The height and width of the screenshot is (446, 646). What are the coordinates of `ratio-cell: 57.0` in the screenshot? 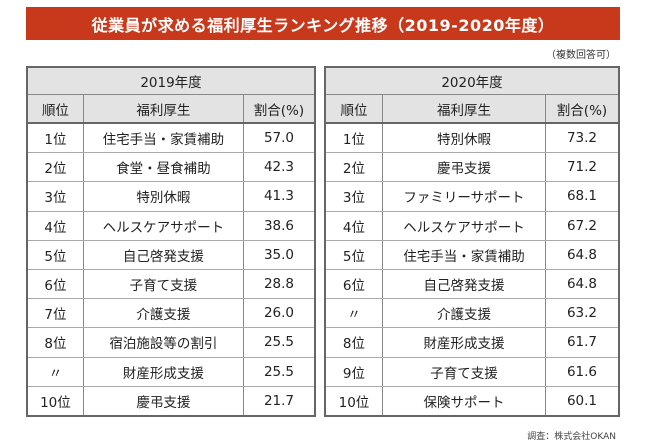 It's located at (279, 138).